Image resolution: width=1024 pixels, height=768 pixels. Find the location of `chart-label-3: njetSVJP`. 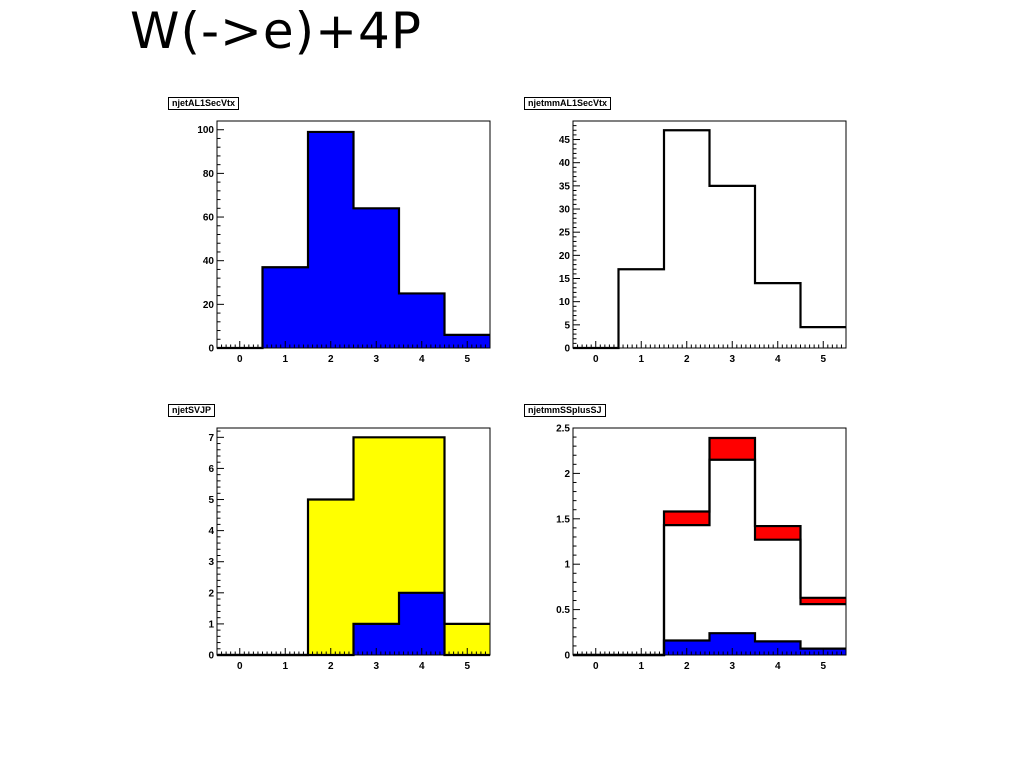

chart-label-3: njetSVJP is located at coordinates (192, 410).